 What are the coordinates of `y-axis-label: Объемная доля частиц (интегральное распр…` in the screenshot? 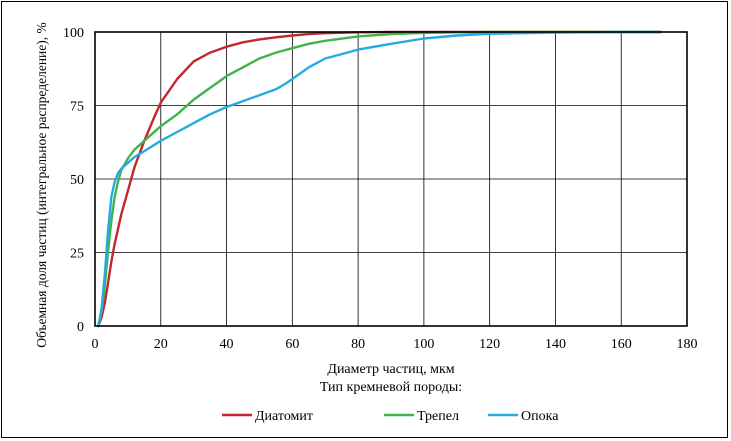 It's located at (41, 185).